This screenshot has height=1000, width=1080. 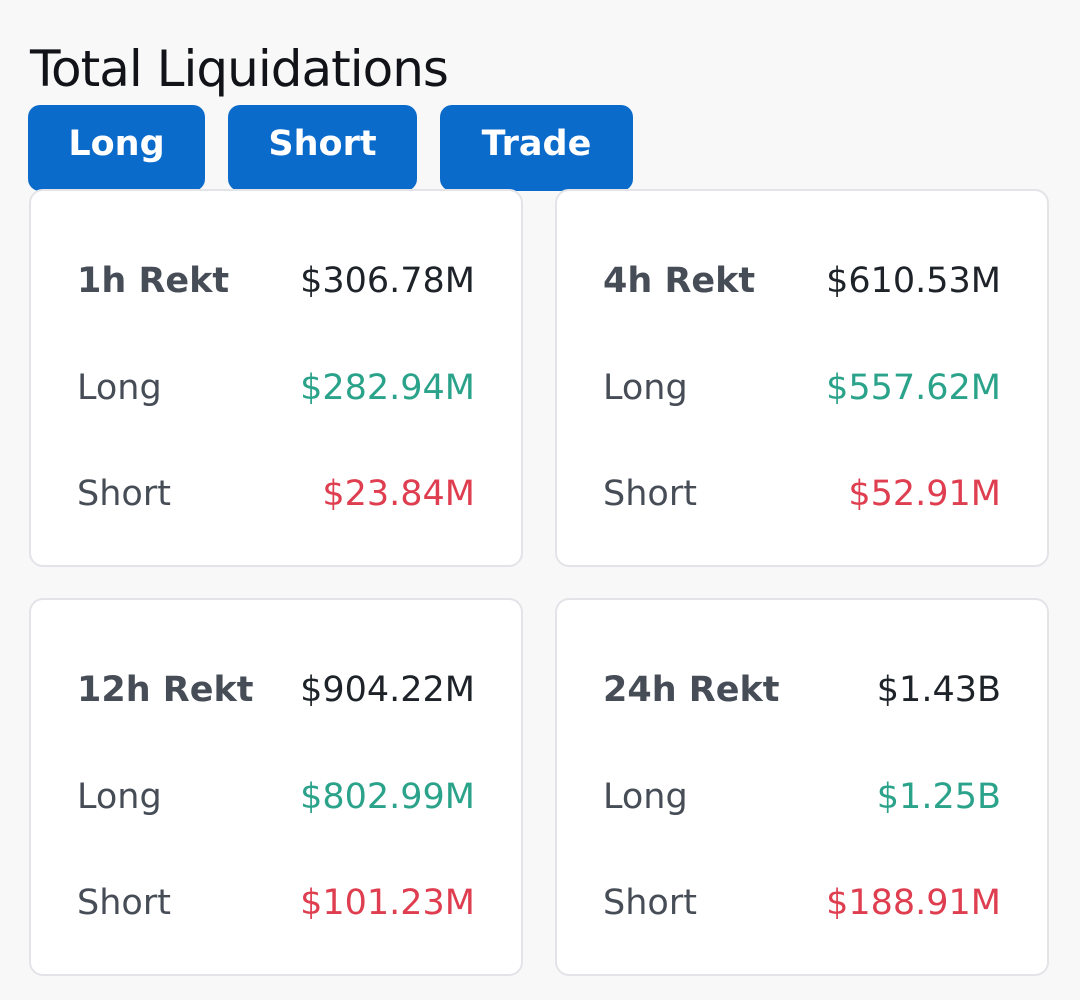 What do you see at coordinates (691, 690) in the screenshot?
I see `period-label: 24h Rekt` at bounding box center [691, 690].